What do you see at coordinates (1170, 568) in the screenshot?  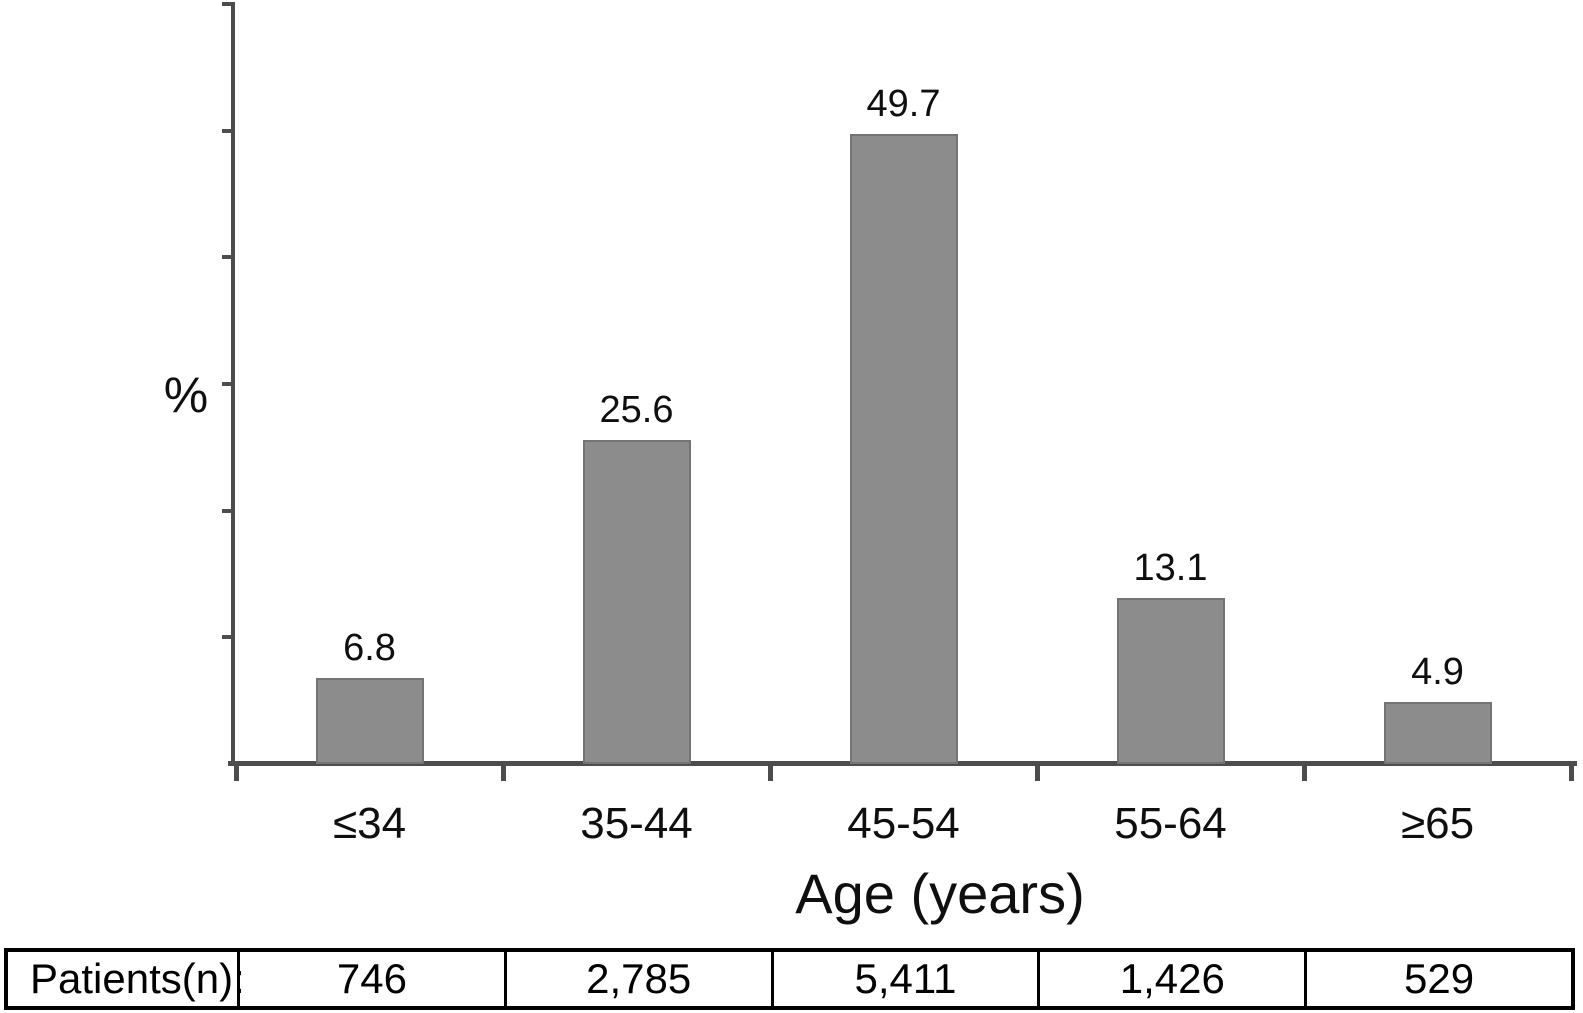 I see `bar-value-label: 13.1` at bounding box center [1170, 568].